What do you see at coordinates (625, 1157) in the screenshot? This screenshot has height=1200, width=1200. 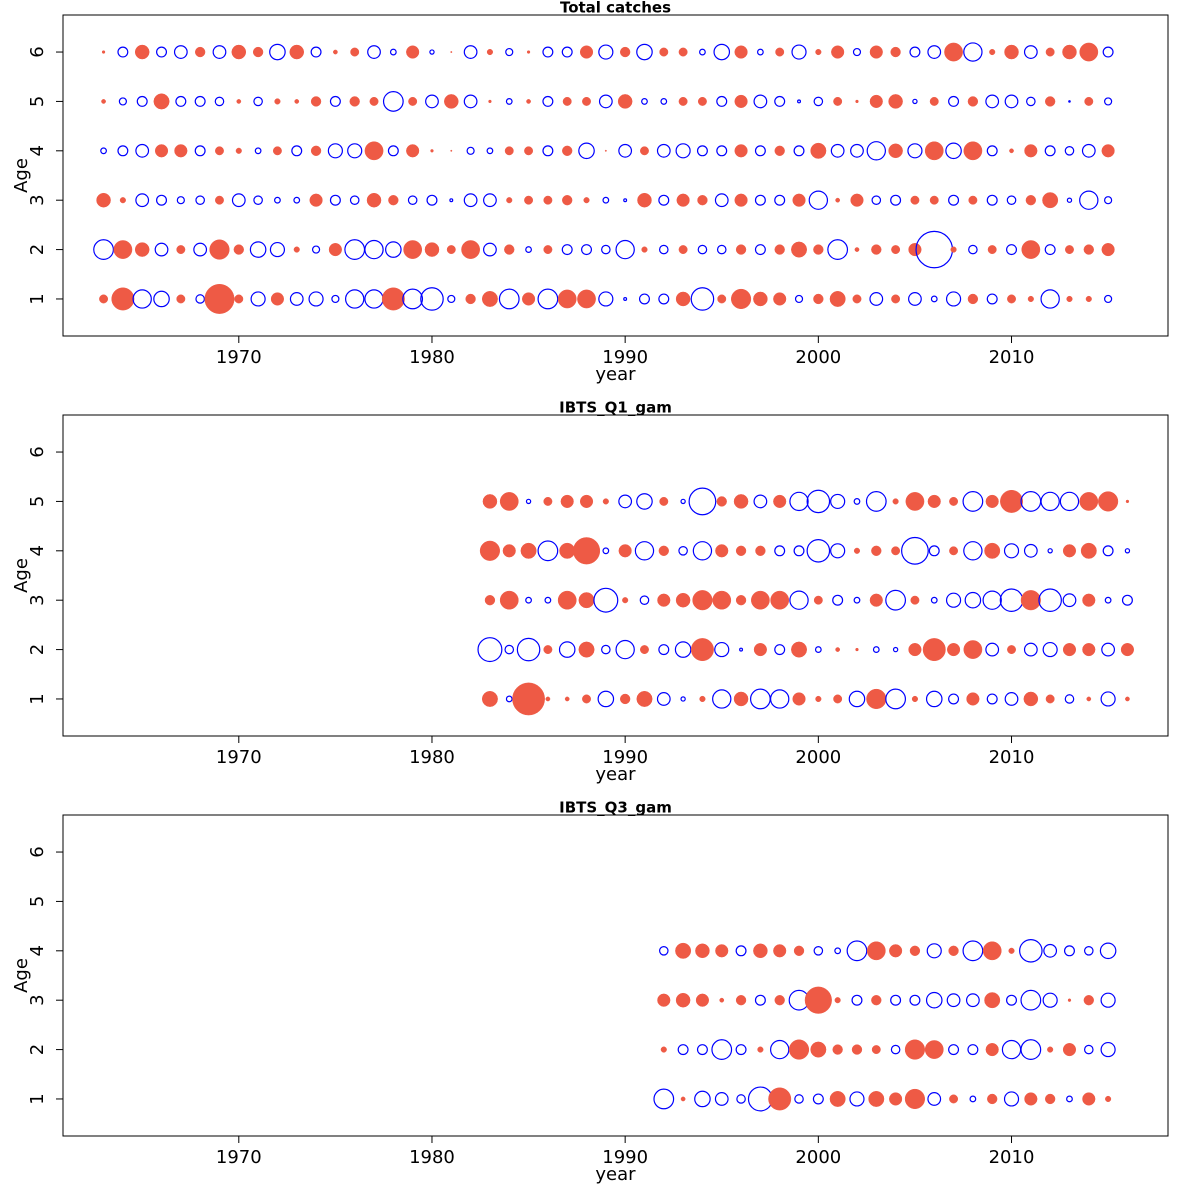 I see `x-tick-label: 1990` at bounding box center [625, 1157].